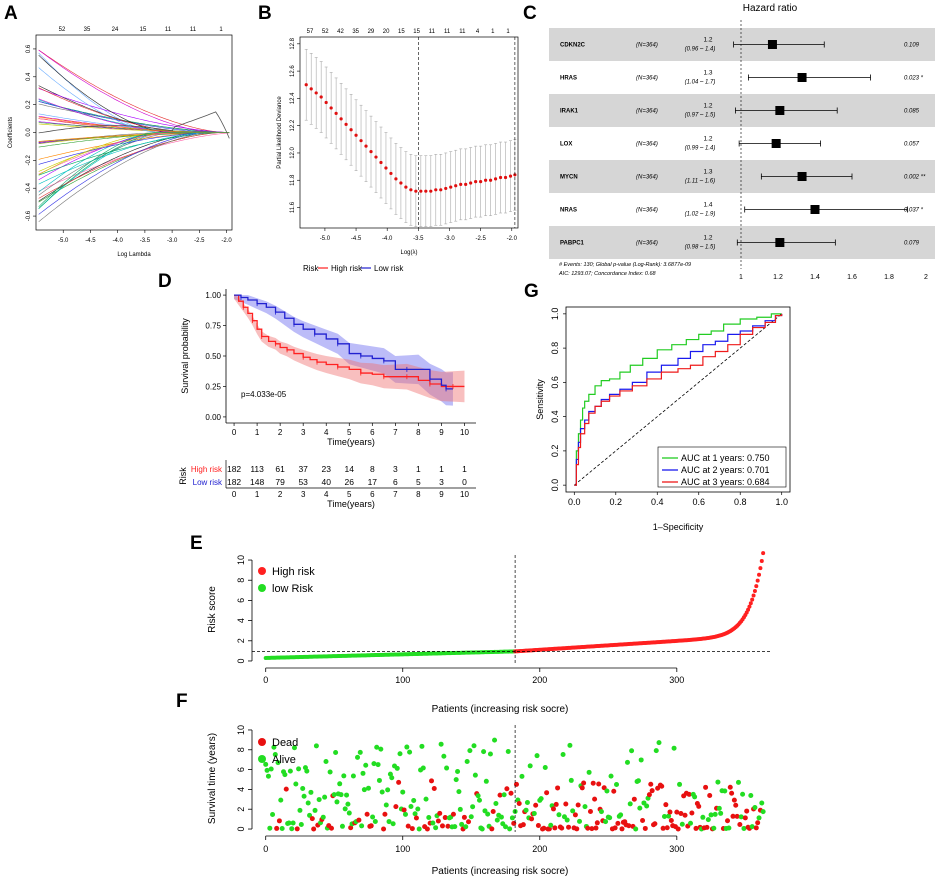  Describe the element at coordinates (707, 172) in the screenshot. I see `forest-hr: 1.3` at that location.